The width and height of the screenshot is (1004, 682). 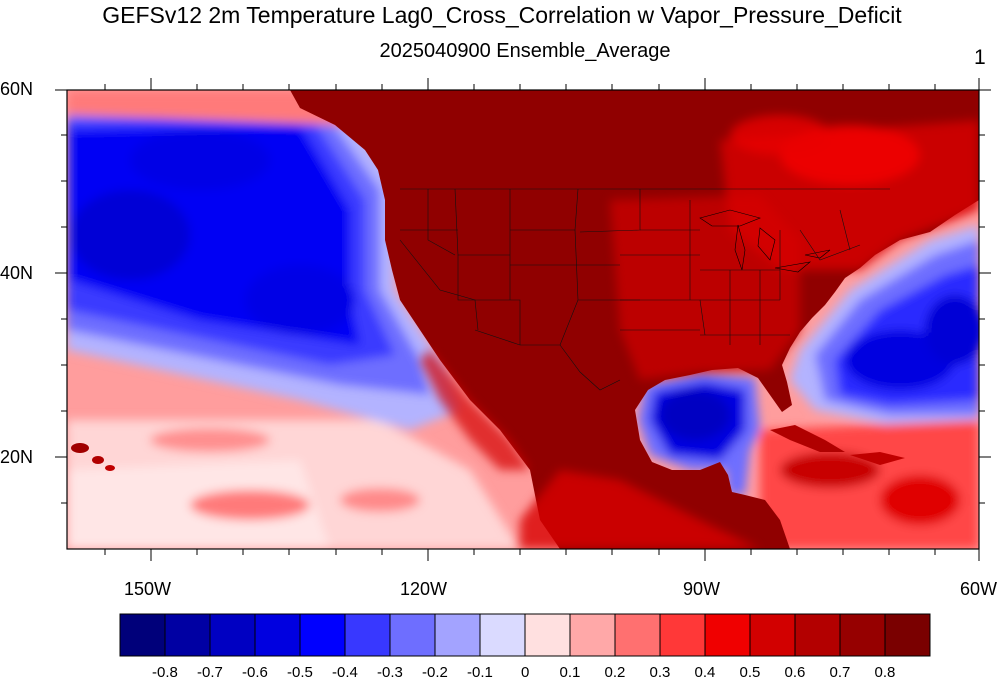 What do you see at coordinates (255, 672) in the screenshot?
I see `colorbar-tick-label: -0.6` at bounding box center [255, 672].